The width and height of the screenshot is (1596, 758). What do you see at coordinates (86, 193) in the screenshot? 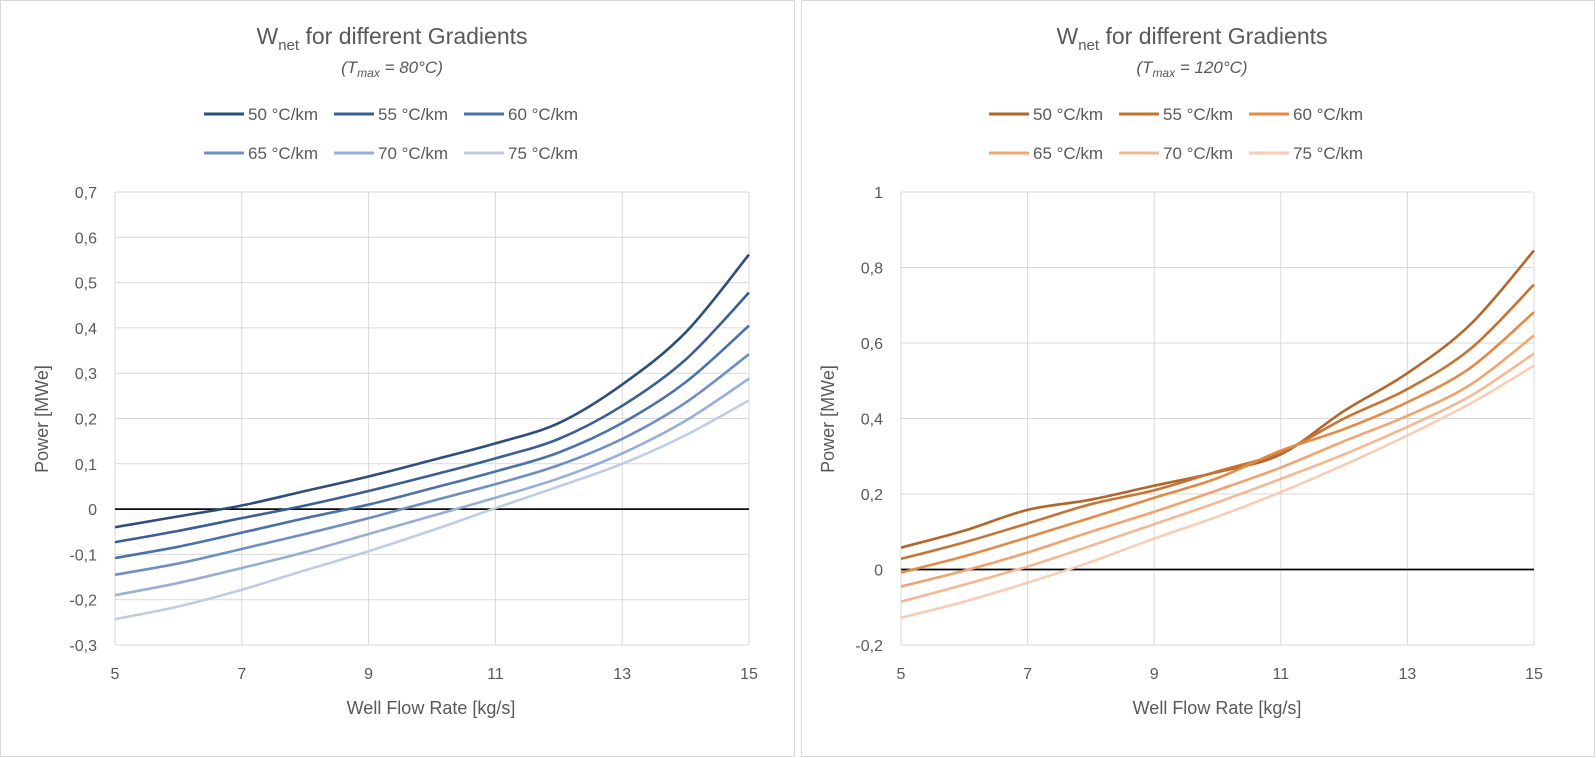
I see `y-tick-label: 0,7` at bounding box center [86, 193].